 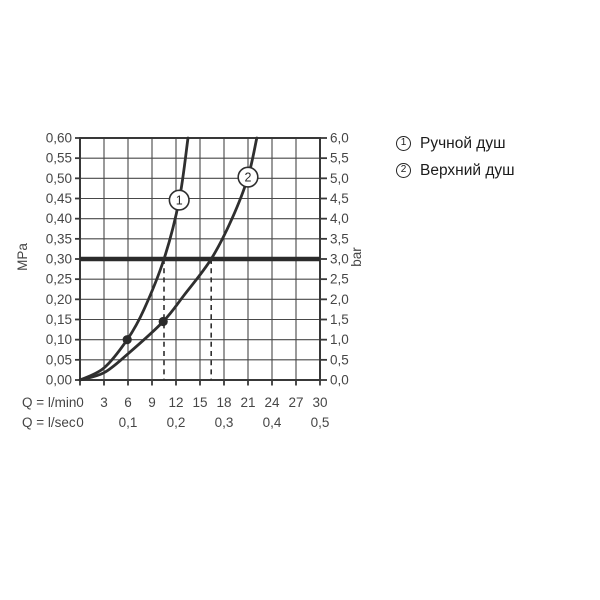 What do you see at coordinates (403, 170) in the screenshot?
I see `circled-number-2-icon: 2` at bounding box center [403, 170].